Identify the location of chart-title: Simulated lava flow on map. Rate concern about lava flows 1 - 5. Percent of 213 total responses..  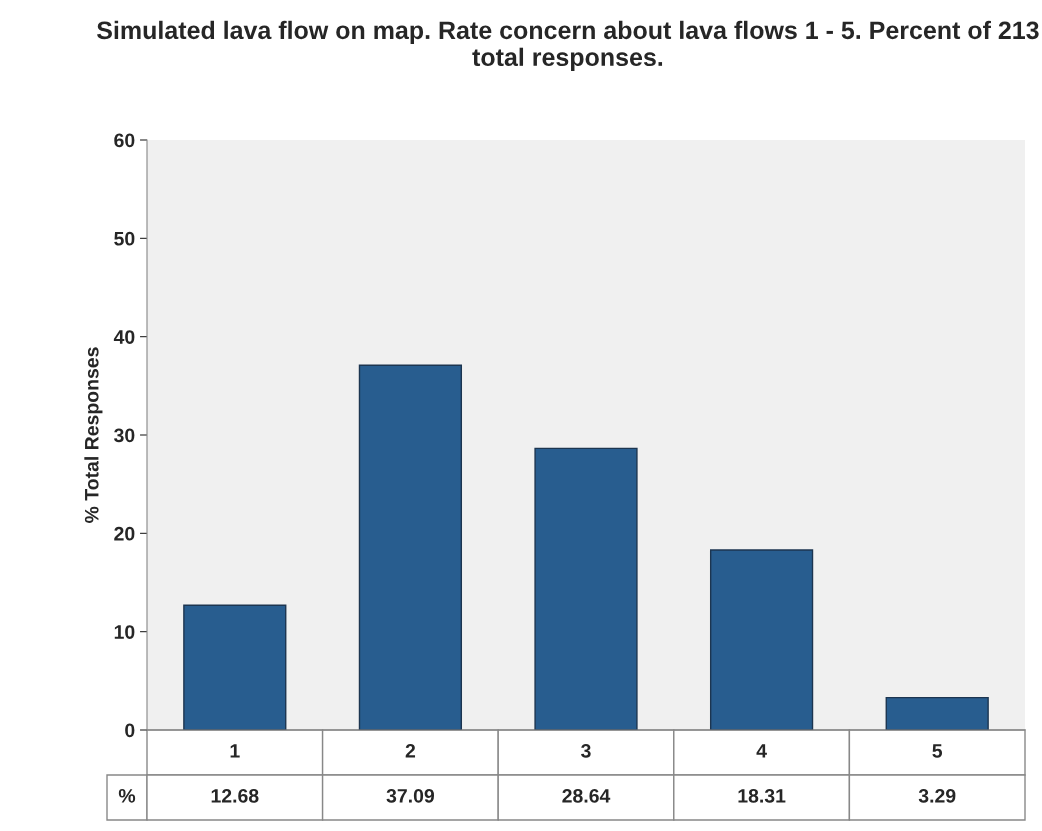
(567, 46).